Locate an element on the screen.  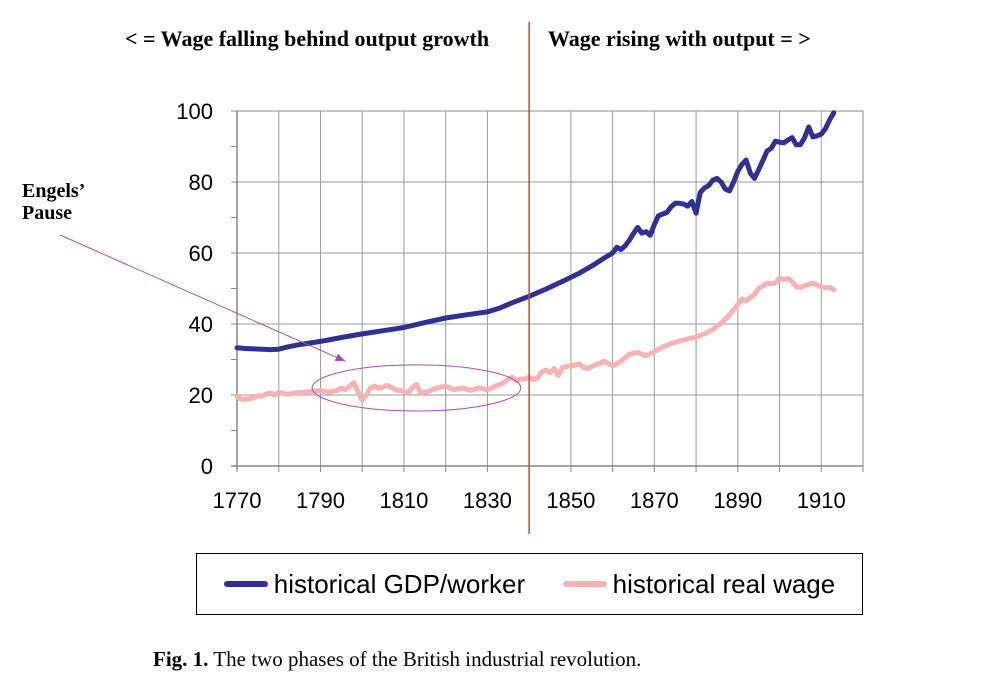
legend-swatch-wage is located at coordinates (584, 584).